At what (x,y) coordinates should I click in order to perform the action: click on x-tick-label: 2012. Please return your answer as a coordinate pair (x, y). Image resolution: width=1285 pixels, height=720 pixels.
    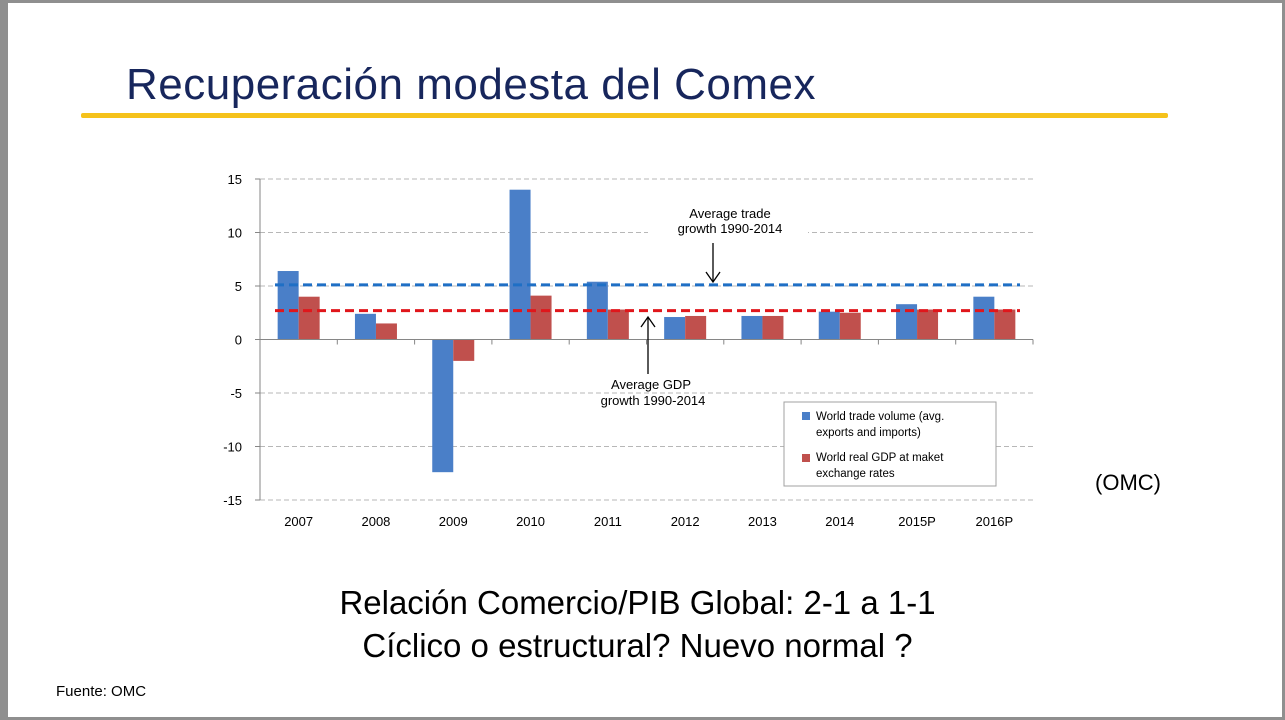
    Looking at the image, I should click on (685, 521).